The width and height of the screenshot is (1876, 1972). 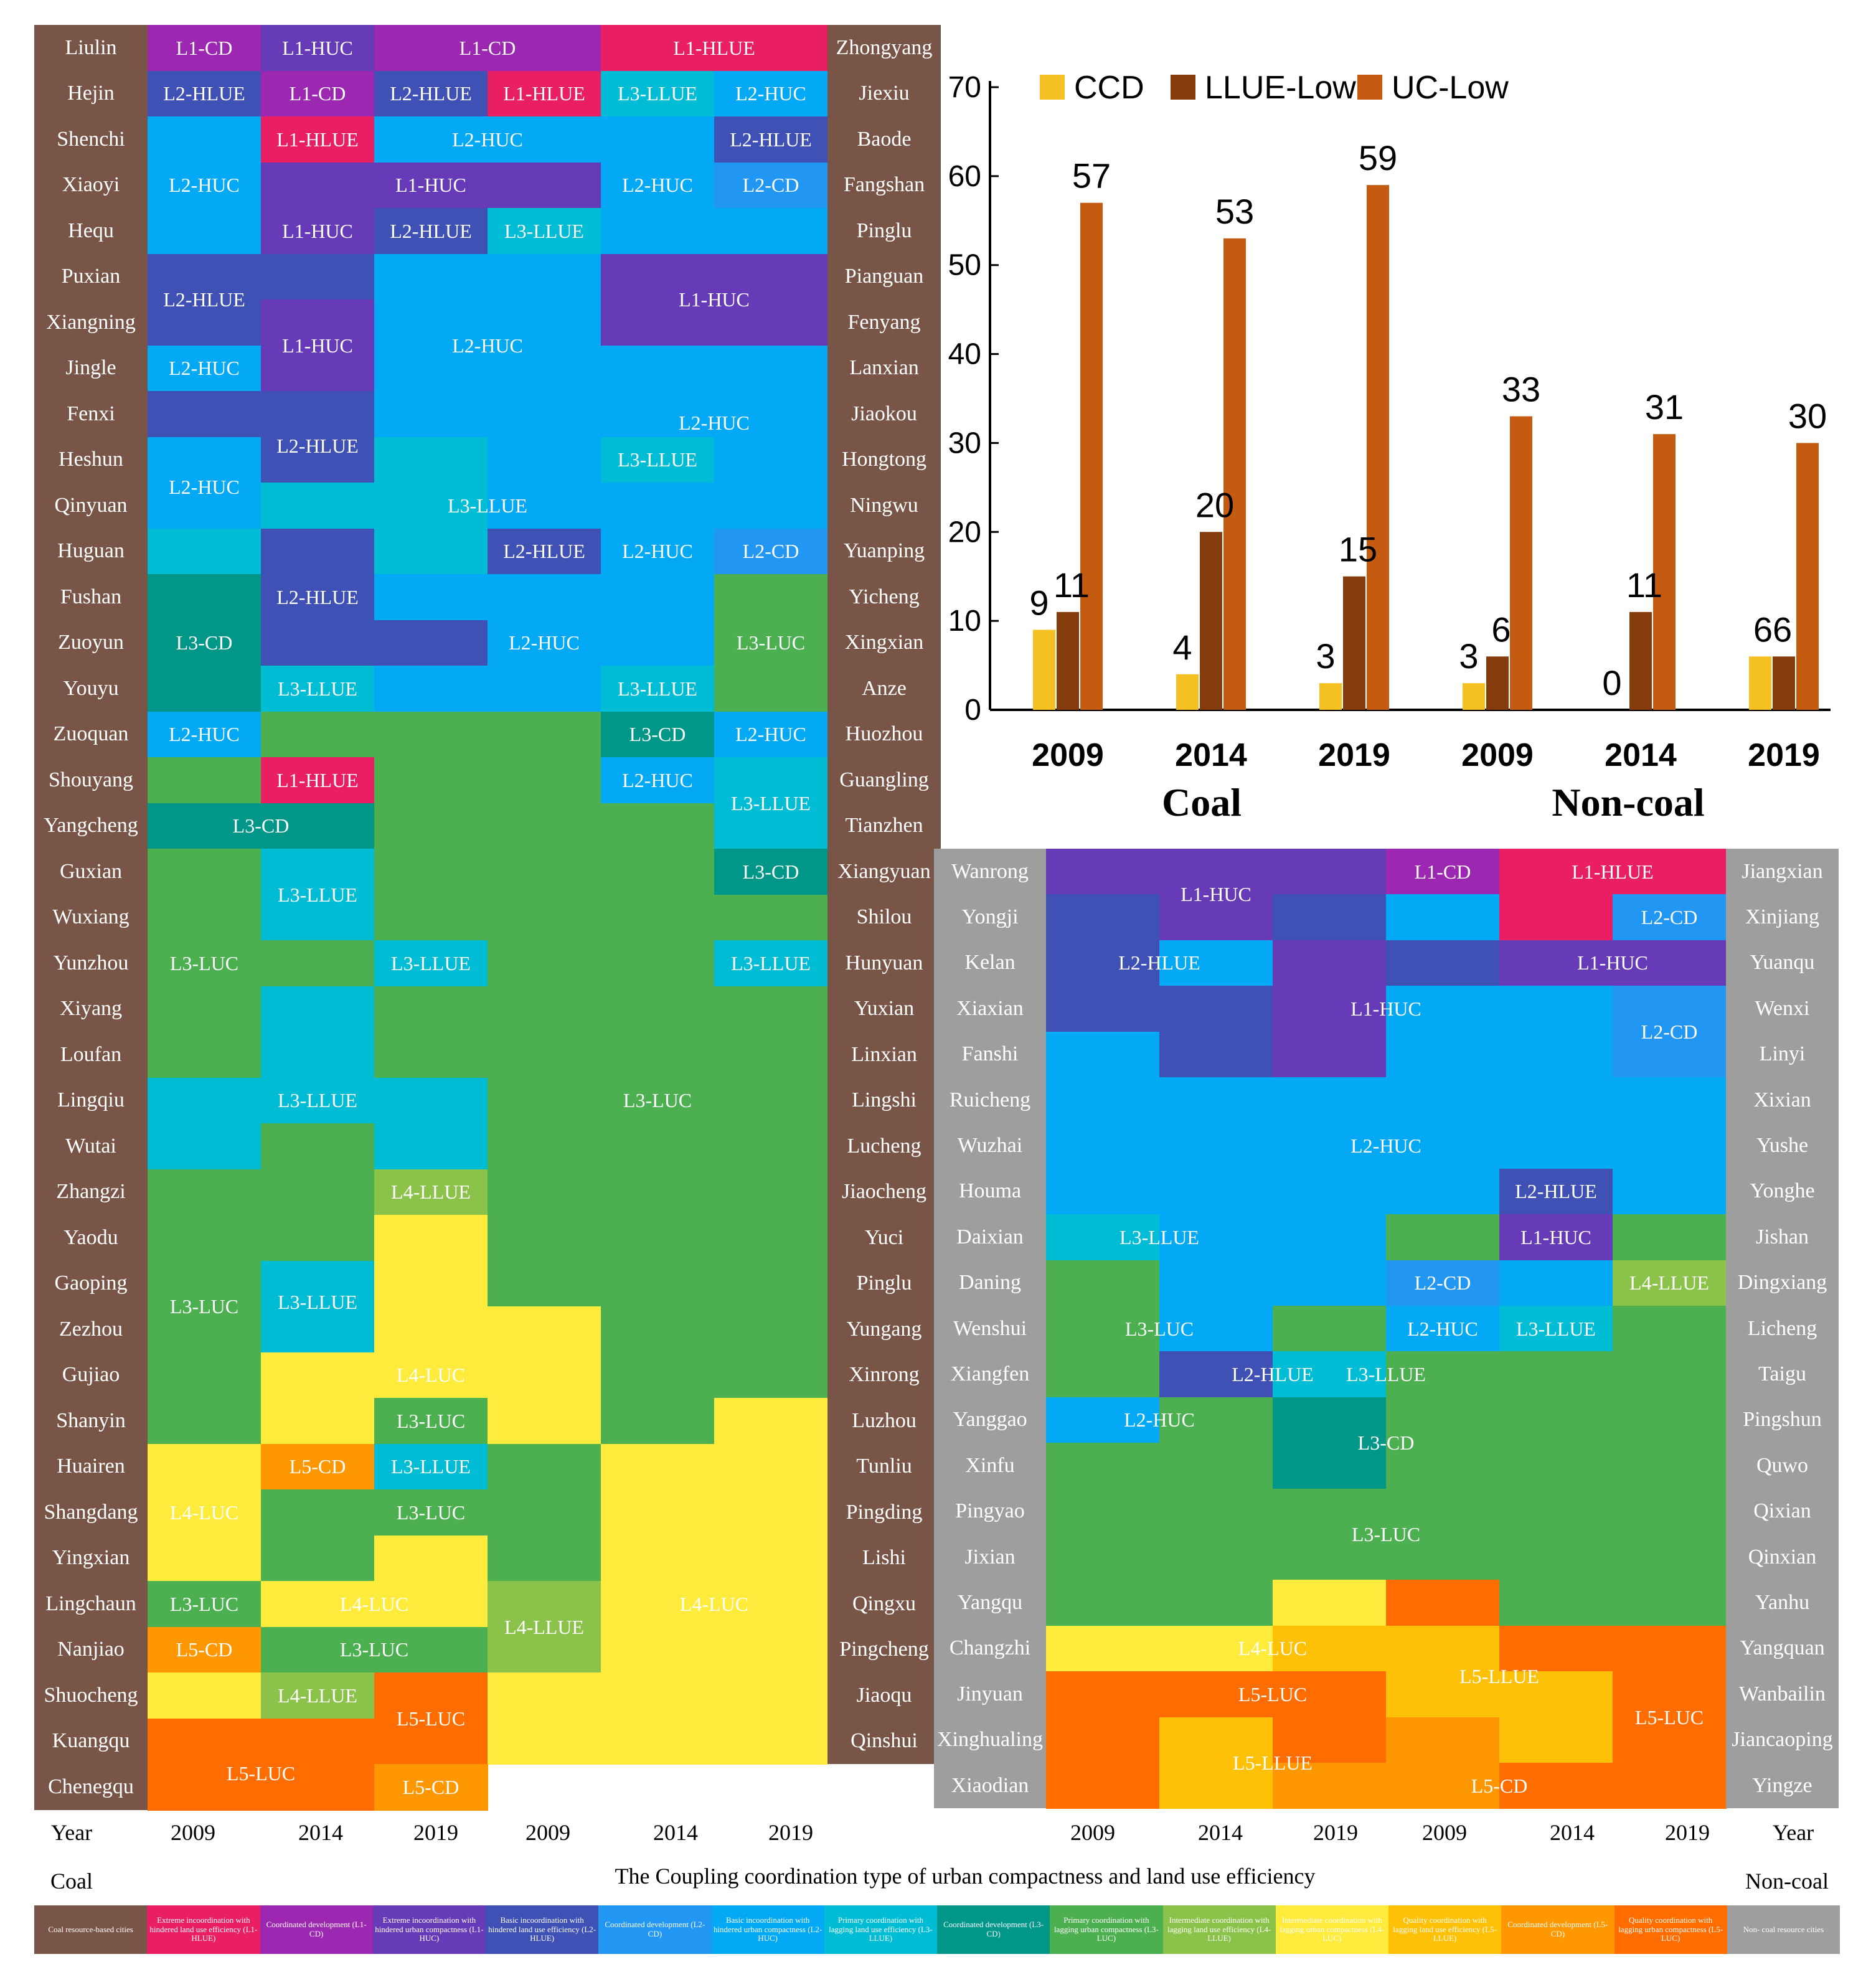 What do you see at coordinates (317, 47) in the screenshot?
I see `coal-type-label: L1-HUC` at bounding box center [317, 47].